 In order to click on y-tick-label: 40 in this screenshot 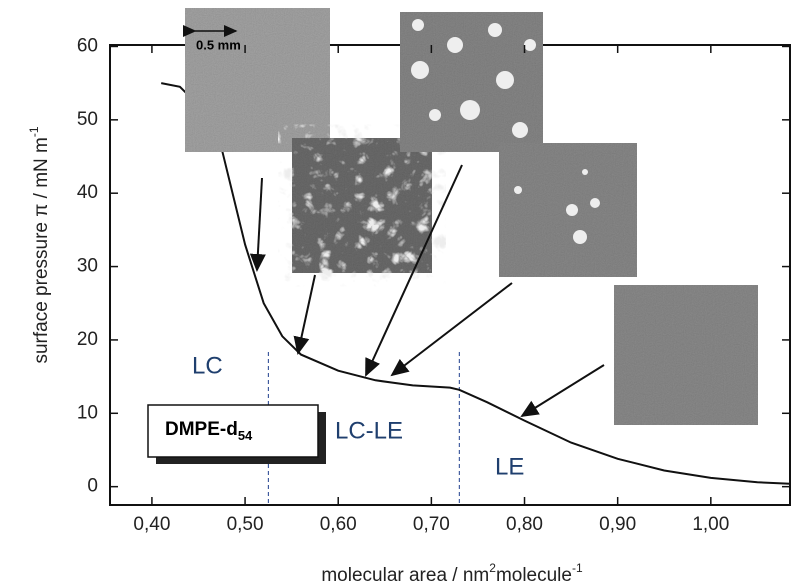, I will do `click(87, 192)`.